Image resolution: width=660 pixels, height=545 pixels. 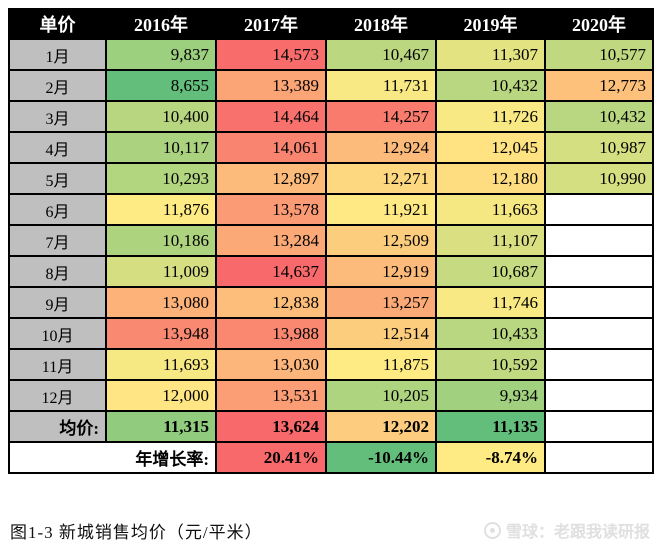 I want to click on price-cell: 14,464, so click(x=271, y=116).